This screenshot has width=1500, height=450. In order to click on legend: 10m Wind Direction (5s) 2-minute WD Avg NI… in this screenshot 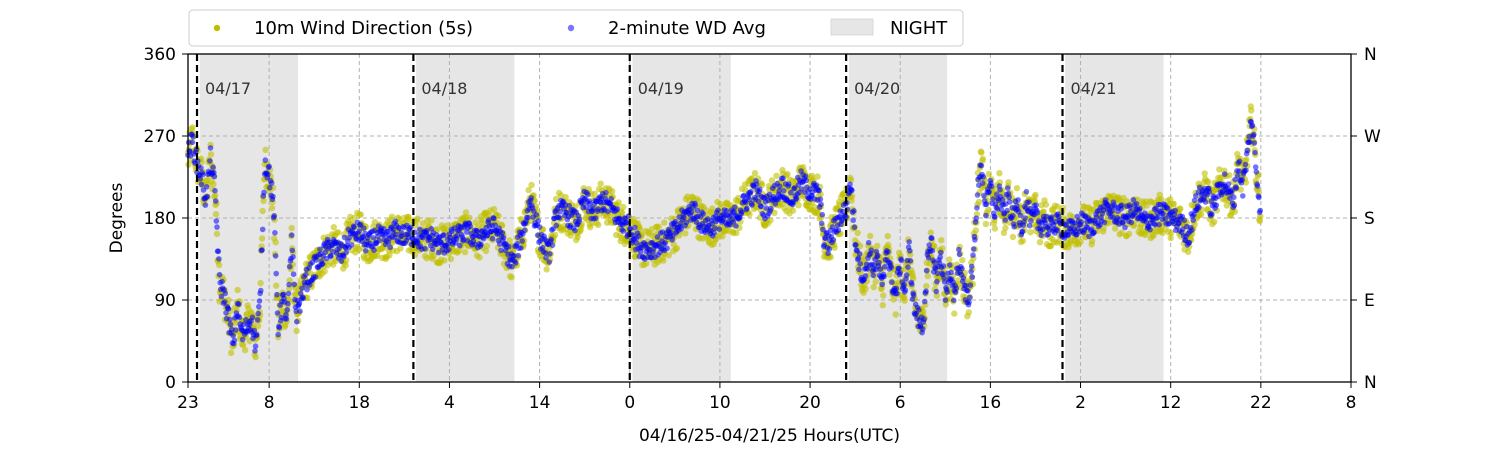, I will do `click(576, 28)`.